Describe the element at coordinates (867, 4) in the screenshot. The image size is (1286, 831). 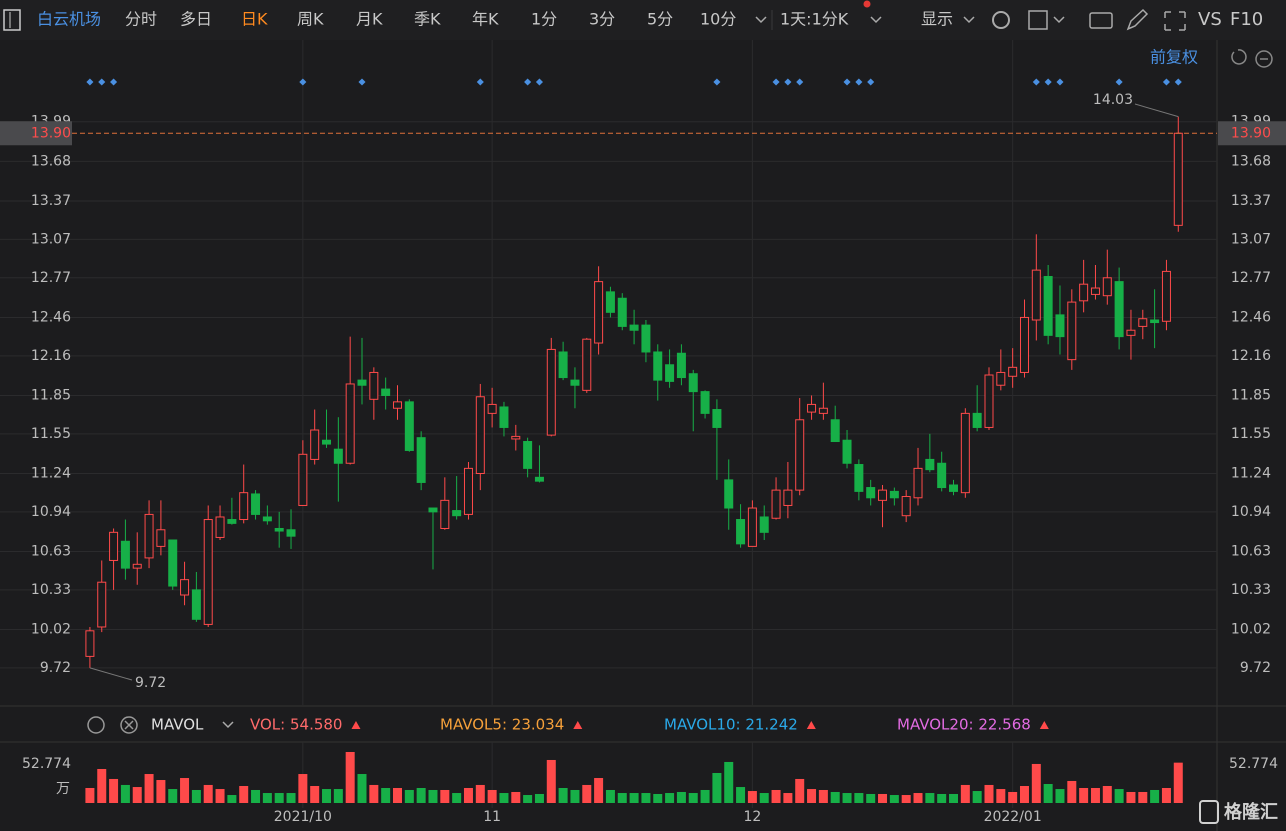
I see `notify-dot` at that location.